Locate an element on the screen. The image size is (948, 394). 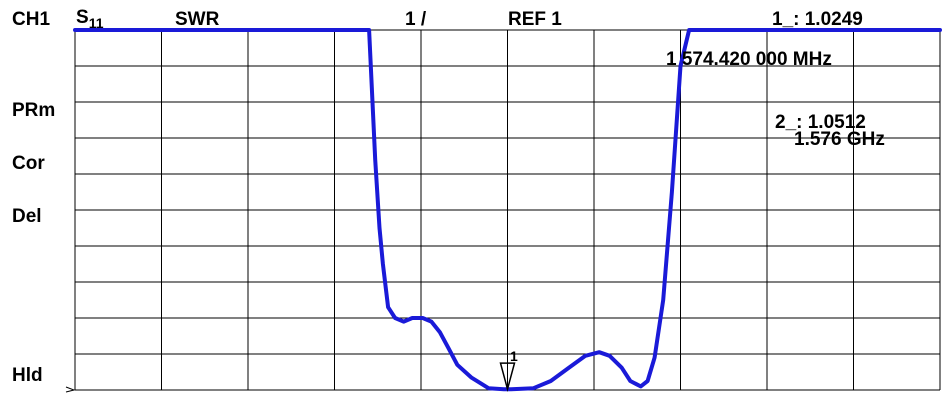
side-label-prm: PRm is located at coordinates (34, 110).